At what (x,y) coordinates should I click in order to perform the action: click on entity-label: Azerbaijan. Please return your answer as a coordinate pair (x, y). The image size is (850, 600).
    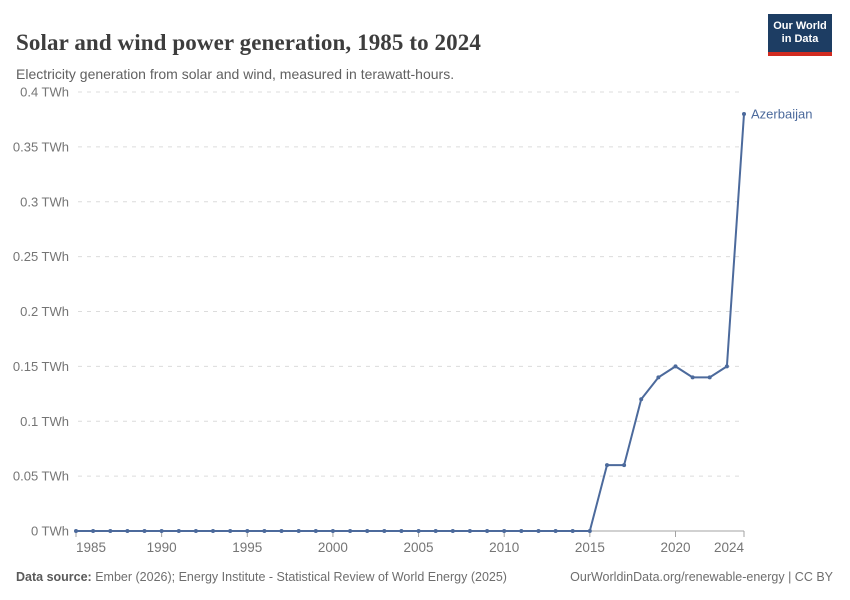
    Looking at the image, I should click on (781, 113).